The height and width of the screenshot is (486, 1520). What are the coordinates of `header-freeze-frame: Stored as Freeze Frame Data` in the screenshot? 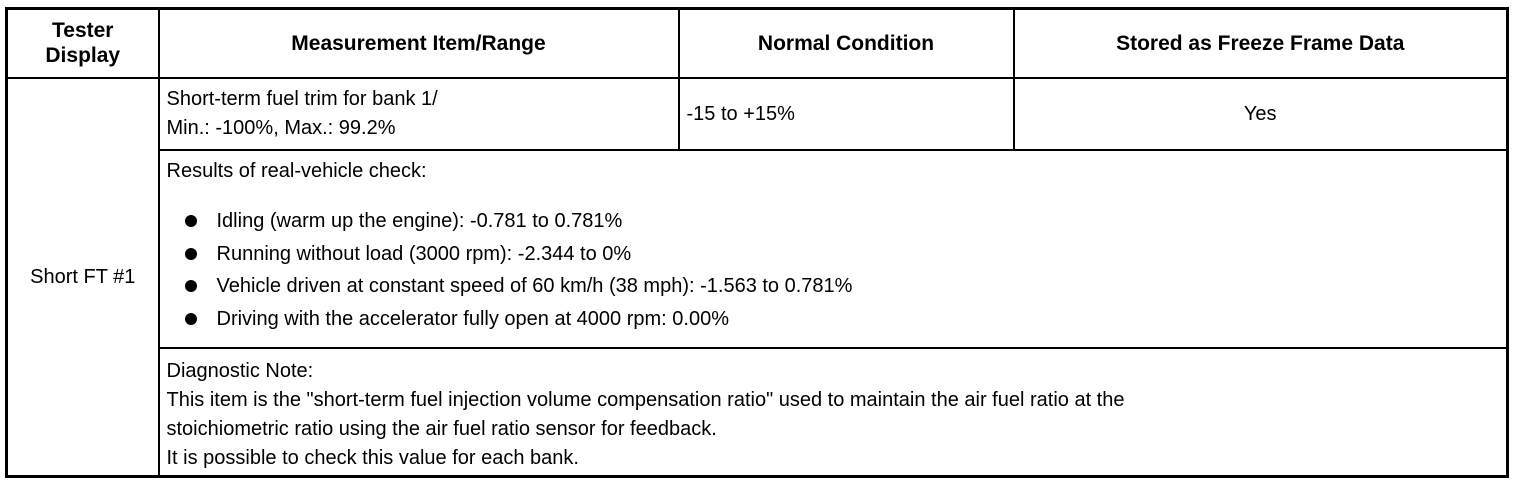 It's located at (1260, 43).